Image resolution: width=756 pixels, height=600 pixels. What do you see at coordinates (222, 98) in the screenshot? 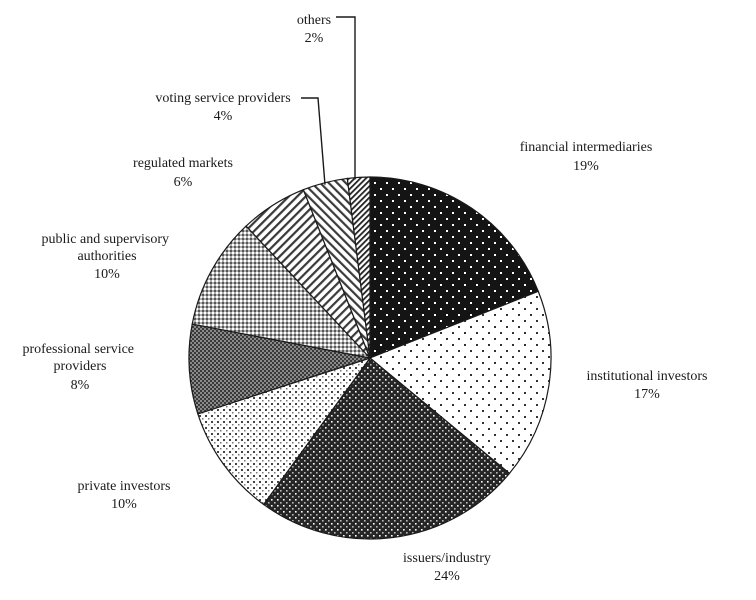
I see `slice-label-voting-service-providers: voting service providers` at bounding box center [222, 98].